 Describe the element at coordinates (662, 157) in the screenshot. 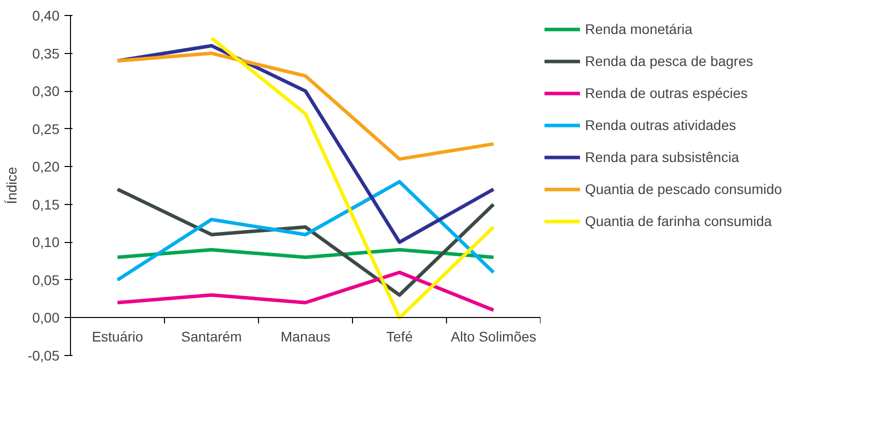

I see `legend-label: Renda para subsistência` at that location.